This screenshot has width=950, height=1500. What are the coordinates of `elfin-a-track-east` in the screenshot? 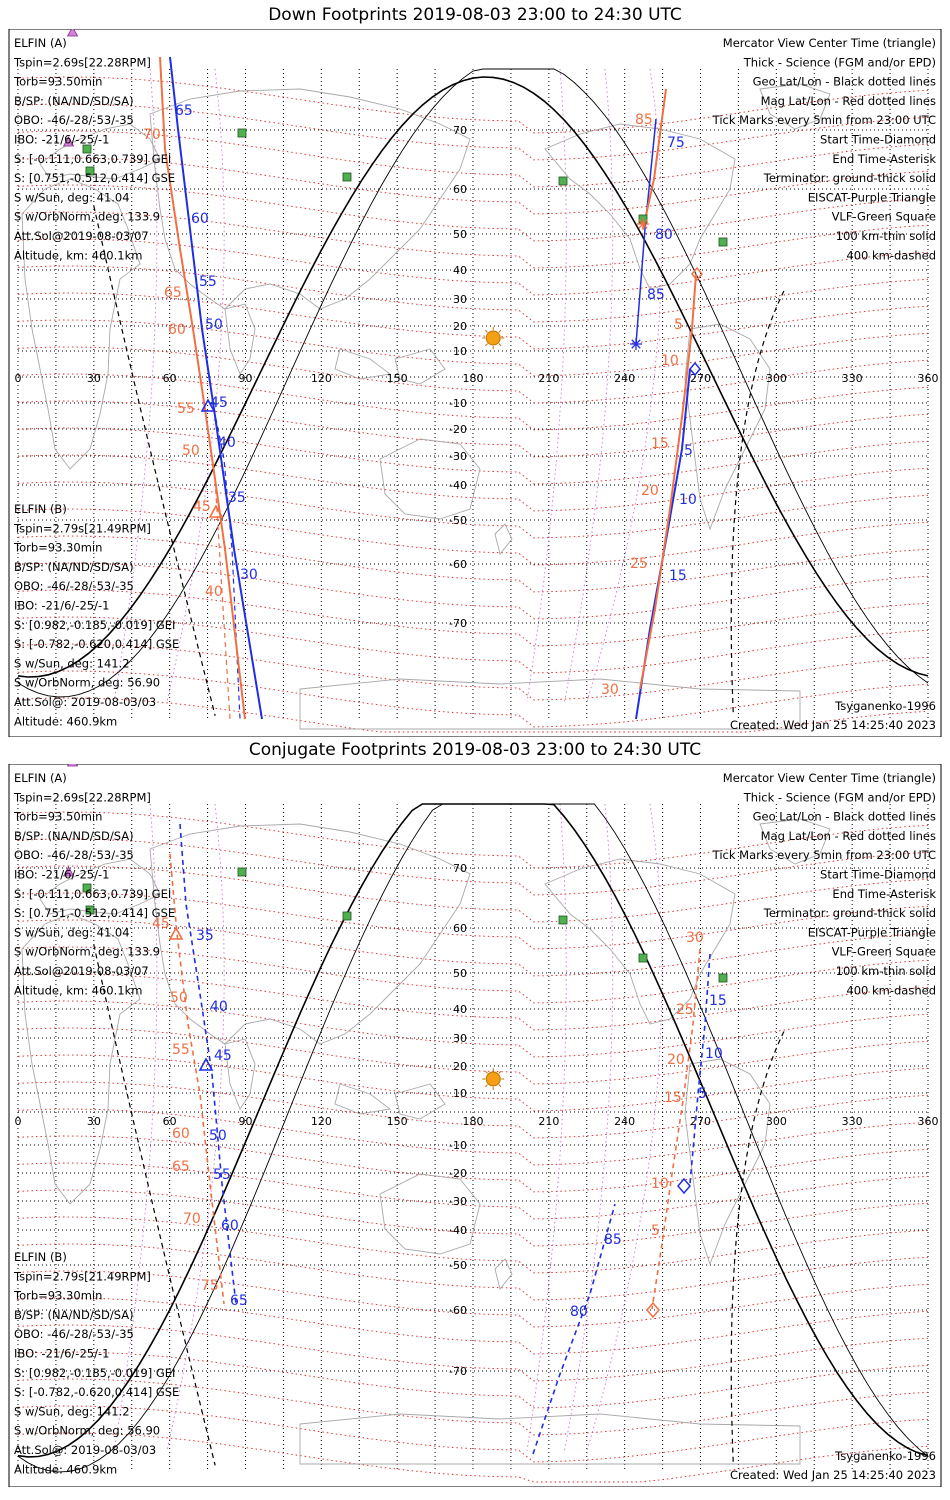 It's located at (574, 1329).